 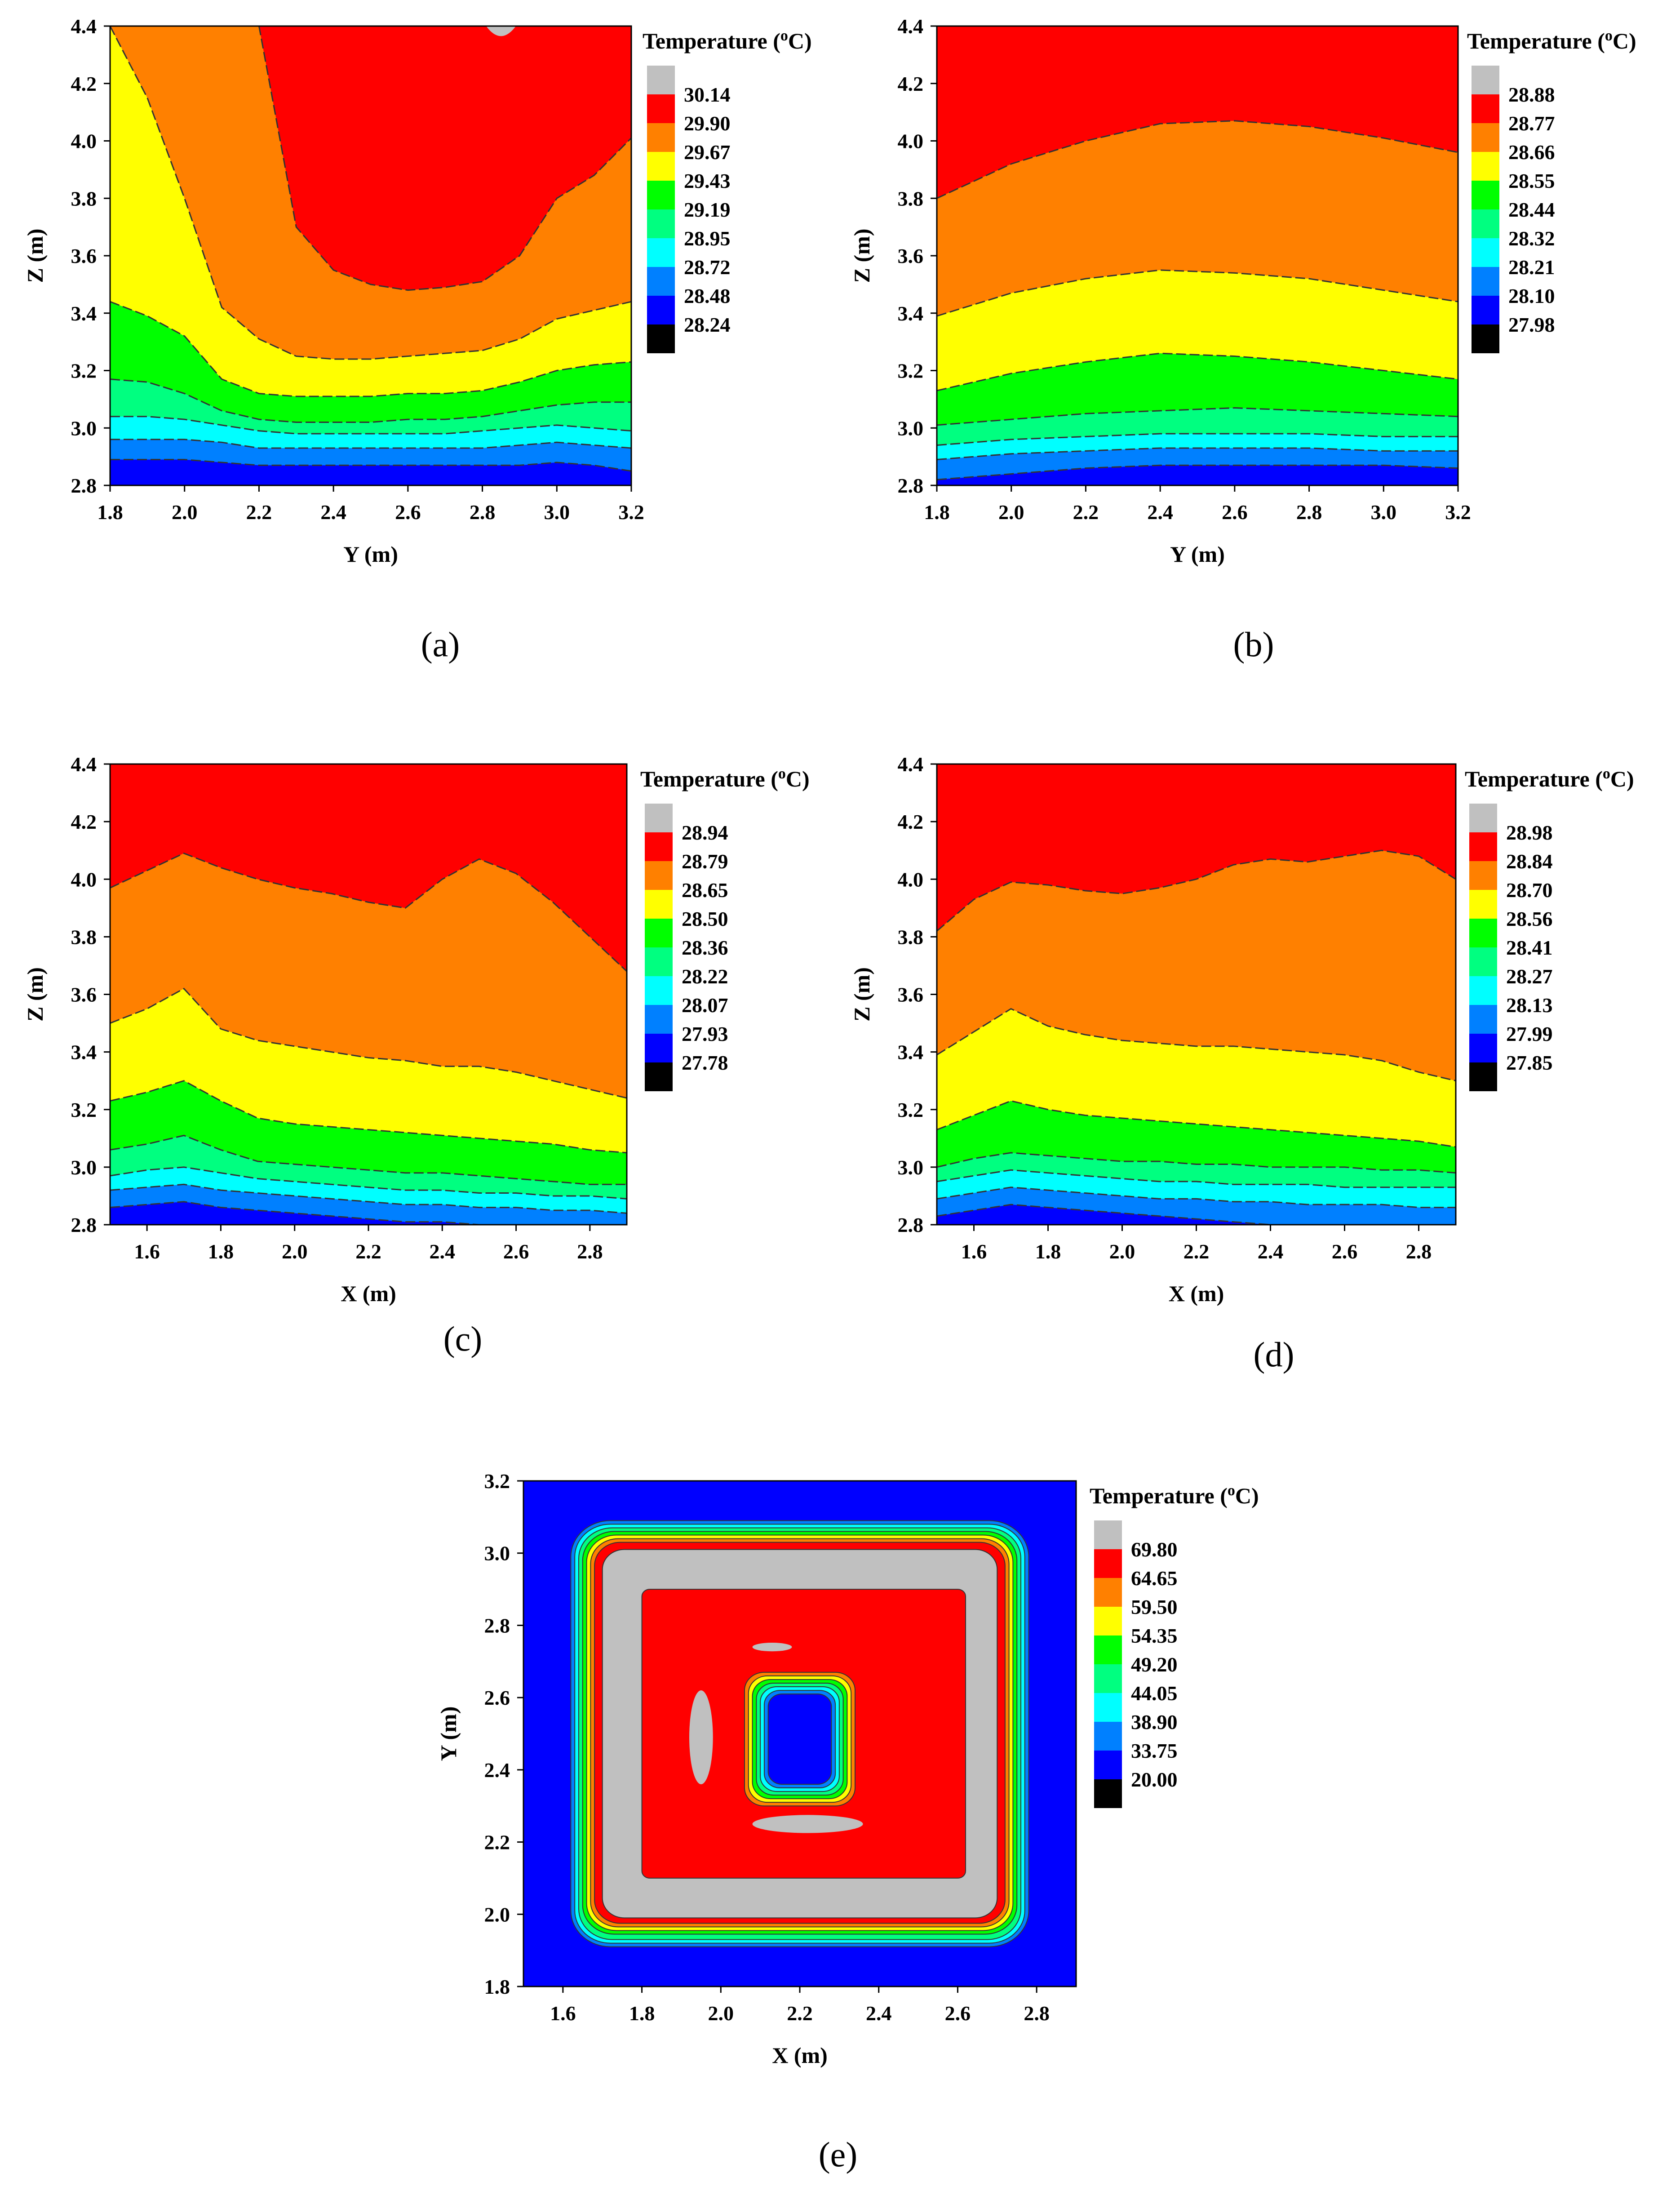 I want to click on x-tick-label: 1.8, so click(x=1048, y=1251).